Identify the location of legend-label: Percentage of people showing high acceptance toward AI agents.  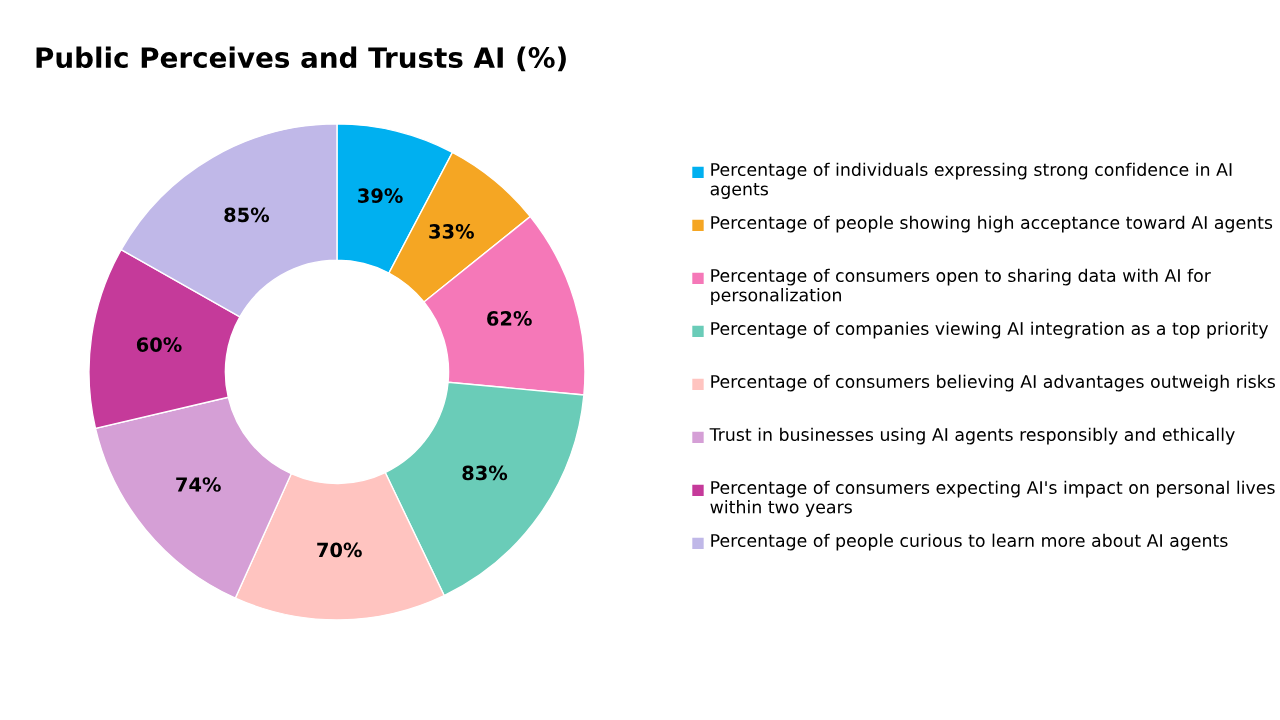
(992, 224).